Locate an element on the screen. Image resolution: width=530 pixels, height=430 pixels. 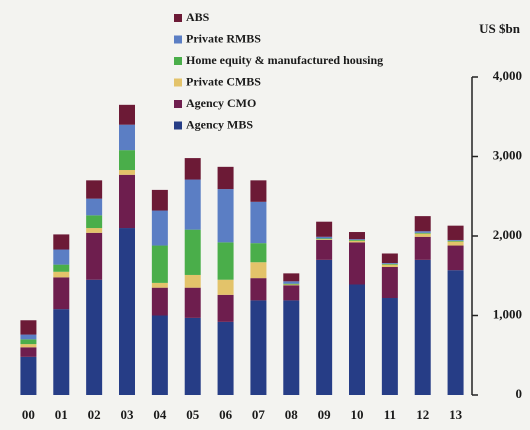
y-tick-label: 0 is located at coordinates (519, 393).